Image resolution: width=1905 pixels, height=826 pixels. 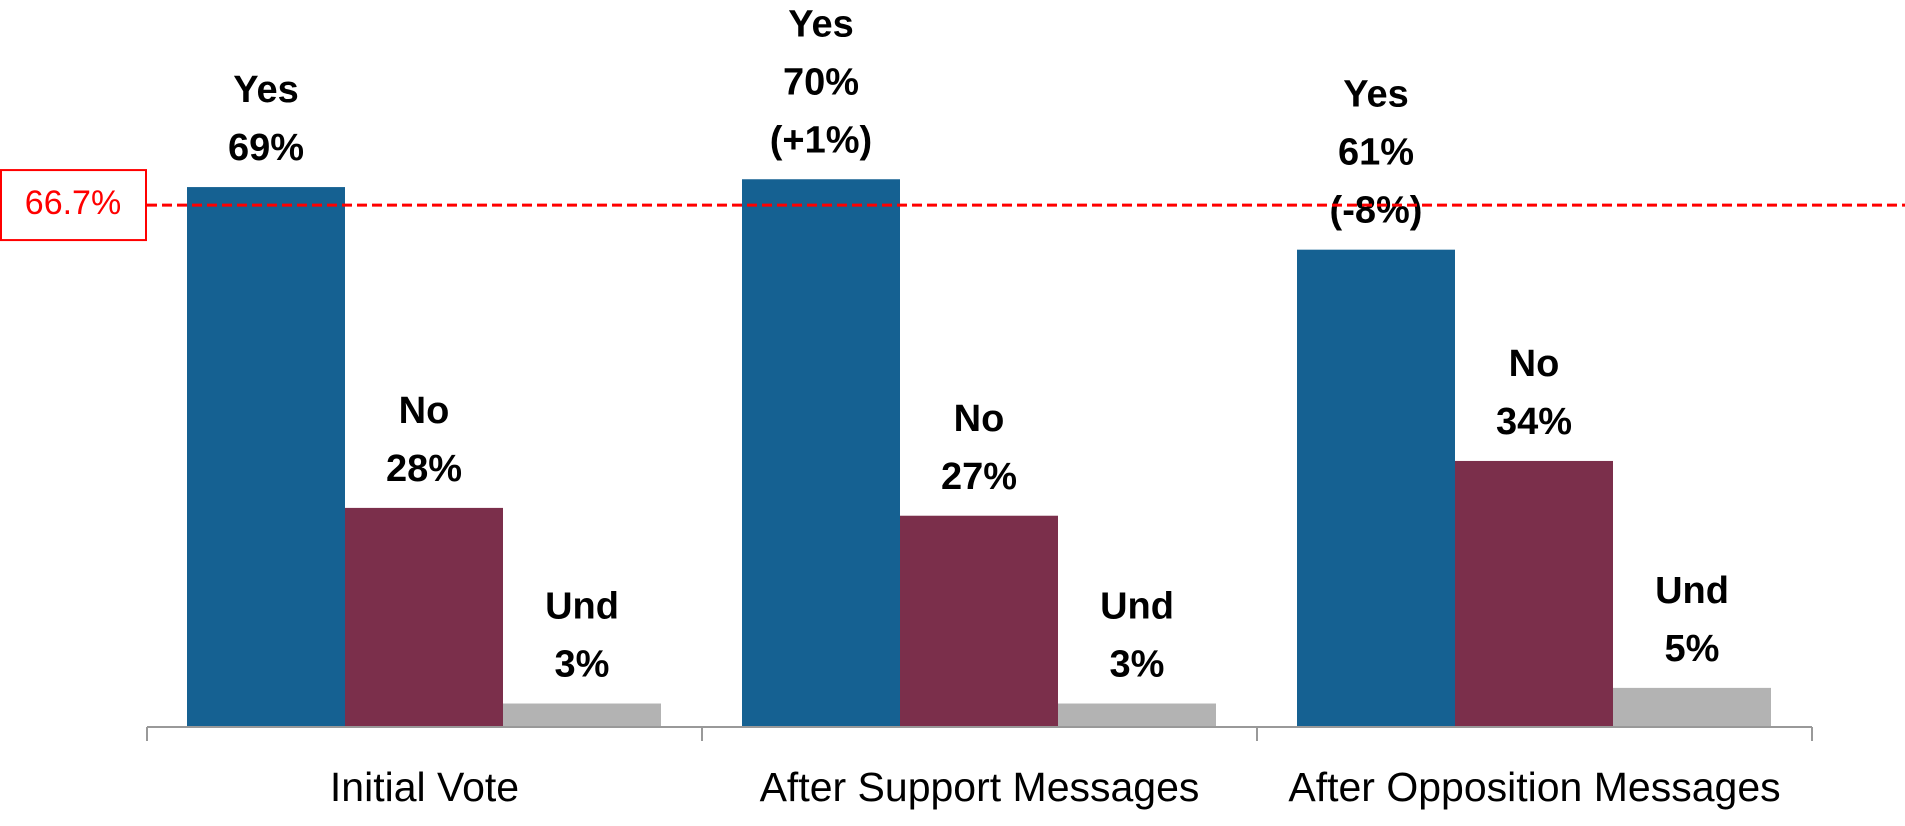 I want to click on data-label: (-8%), so click(x=1376, y=211).